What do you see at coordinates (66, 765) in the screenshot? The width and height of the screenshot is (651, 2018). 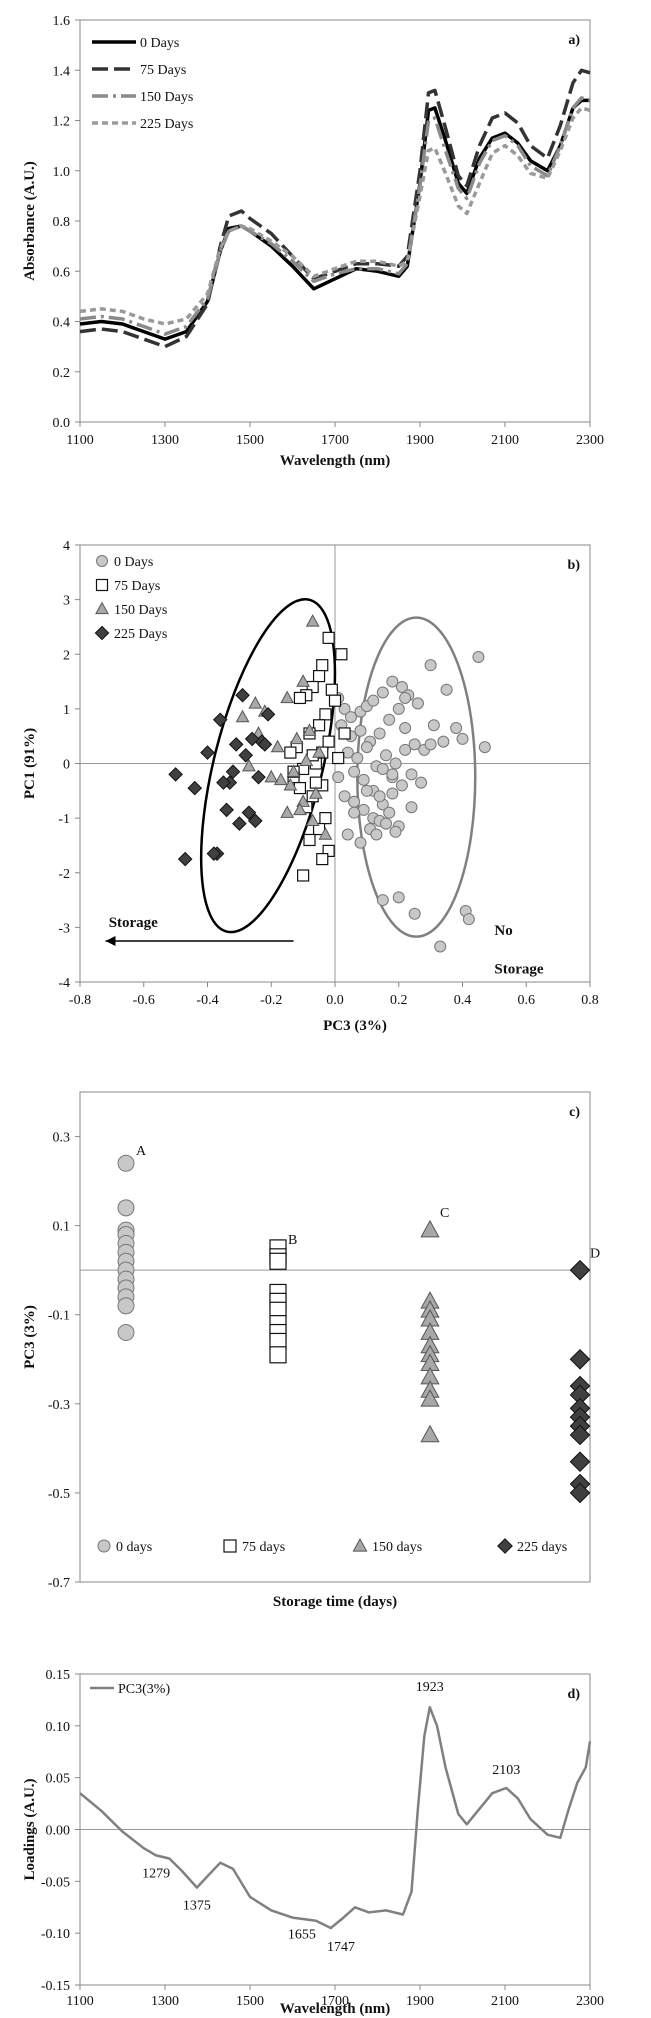 I see `y-tick-label: 0` at bounding box center [66, 765].